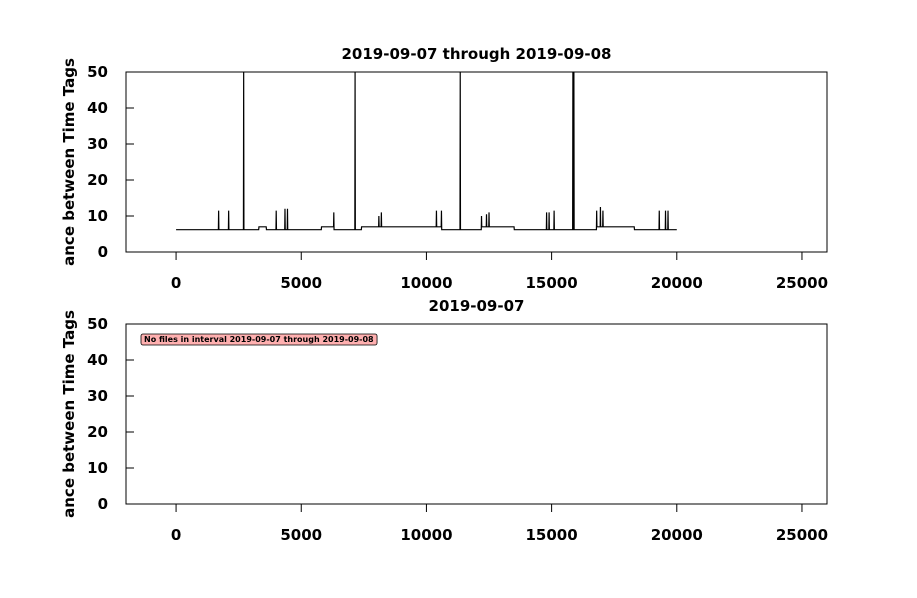 Image resolution: width=917 pixels, height=598 pixels. Describe the element at coordinates (477, 306) in the screenshot. I see `chart-title: 2019-09-07` at that location.